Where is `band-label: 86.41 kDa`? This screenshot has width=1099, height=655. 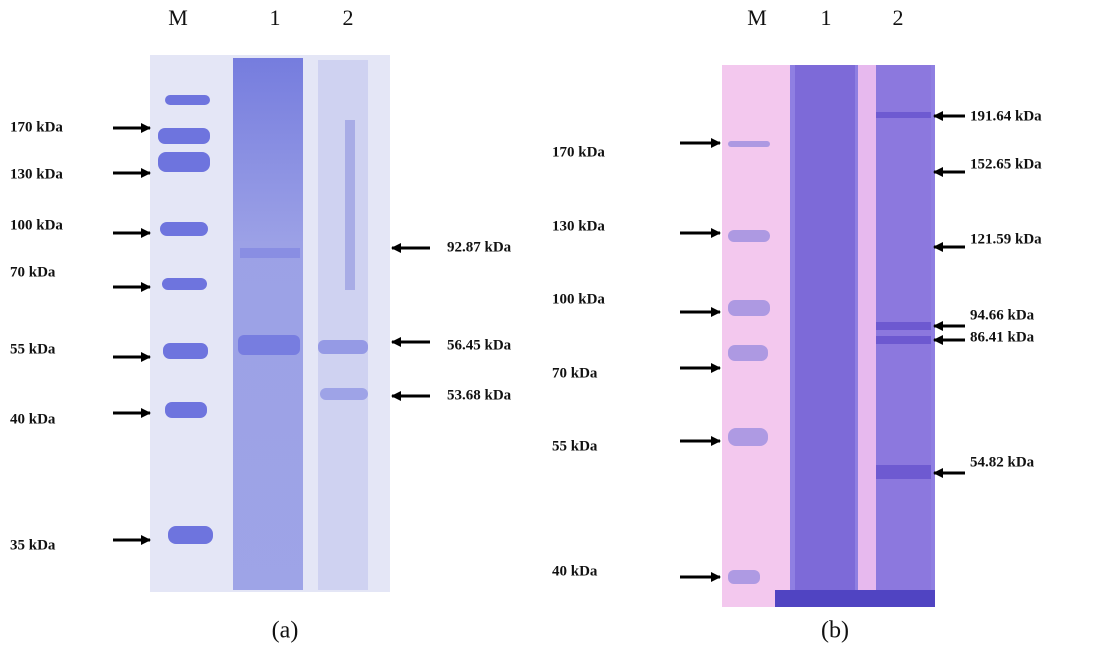
band-label: 86.41 kDa is located at coordinates (1002, 337).